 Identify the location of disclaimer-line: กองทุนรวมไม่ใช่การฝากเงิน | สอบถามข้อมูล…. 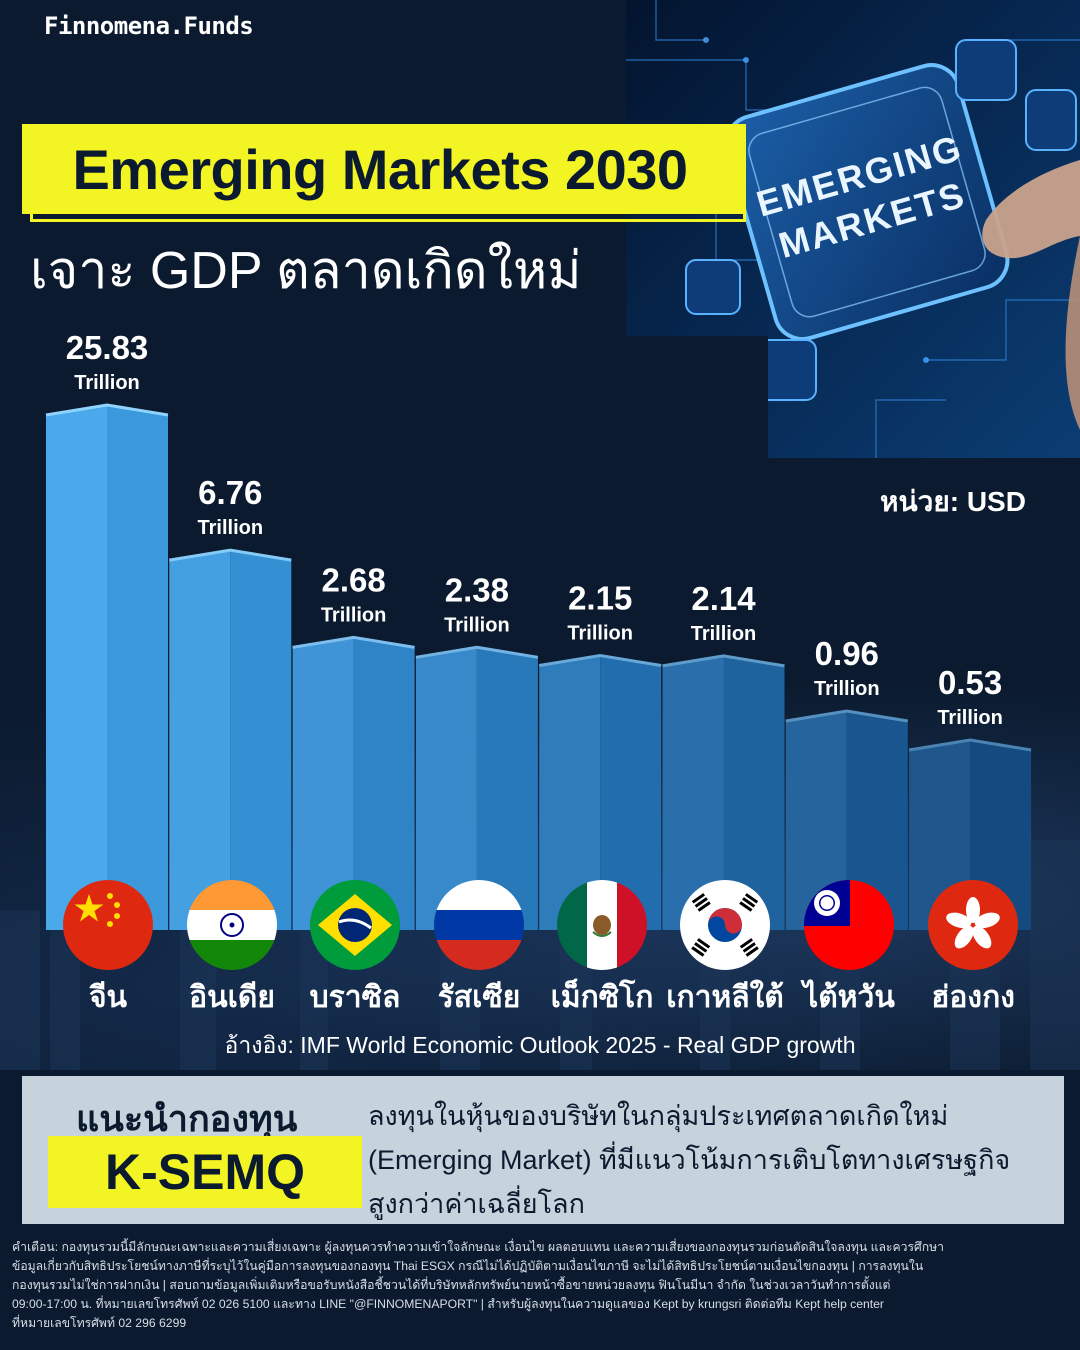
(451, 1285).